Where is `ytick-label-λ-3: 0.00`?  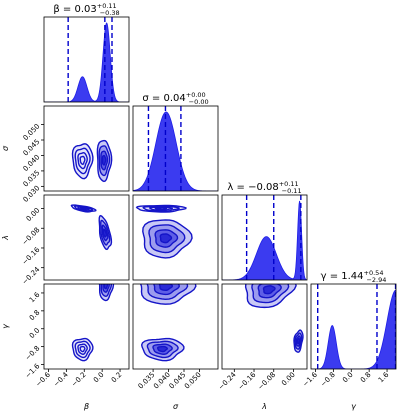 ytick-label-λ-3: 0.00 is located at coordinates (33, 214).